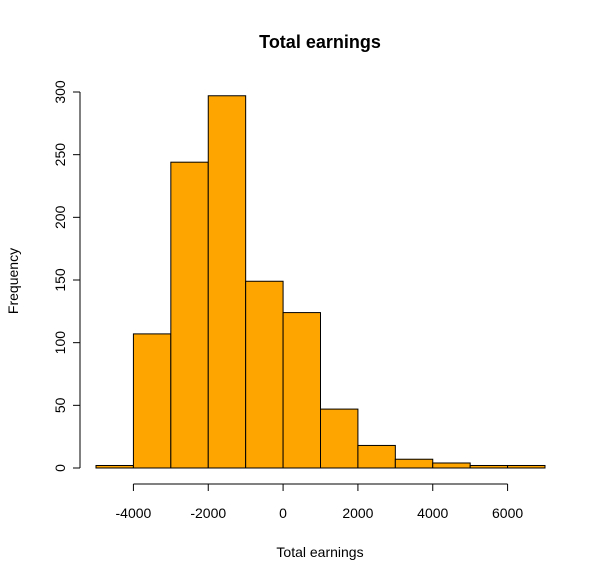 Image resolution: width=603 pixels, height=582 pixels. What do you see at coordinates (60, 155) in the screenshot?
I see `y-tick-label: 250` at bounding box center [60, 155].